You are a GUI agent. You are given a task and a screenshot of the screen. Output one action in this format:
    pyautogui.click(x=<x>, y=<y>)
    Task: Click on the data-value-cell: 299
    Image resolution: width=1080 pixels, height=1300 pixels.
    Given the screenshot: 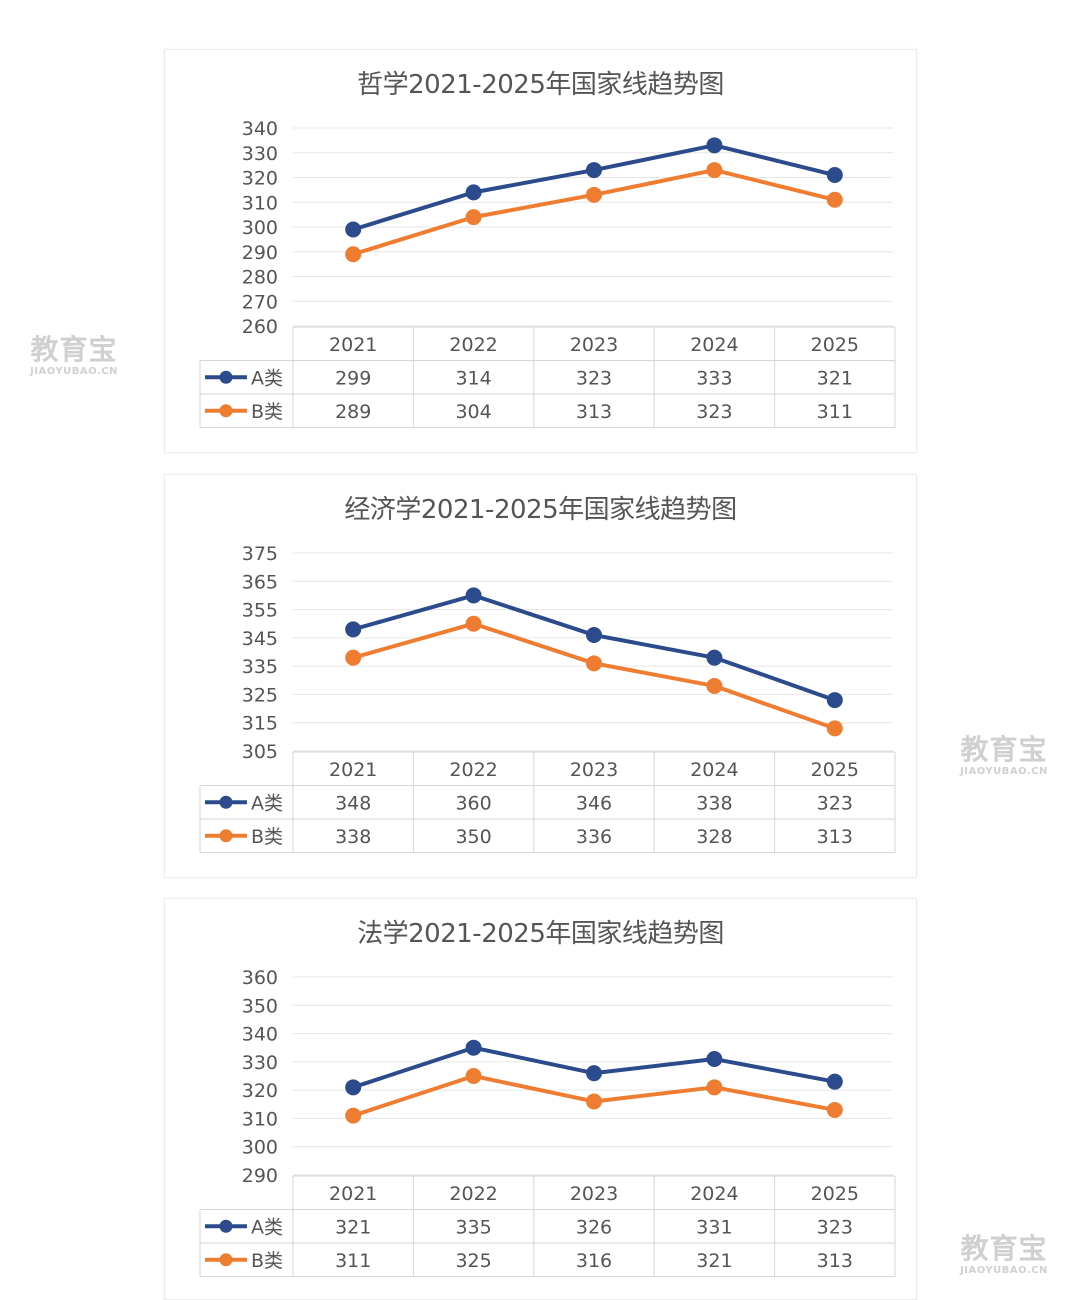 What is the action you would take?
    pyautogui.click(x=353, y=378)
    